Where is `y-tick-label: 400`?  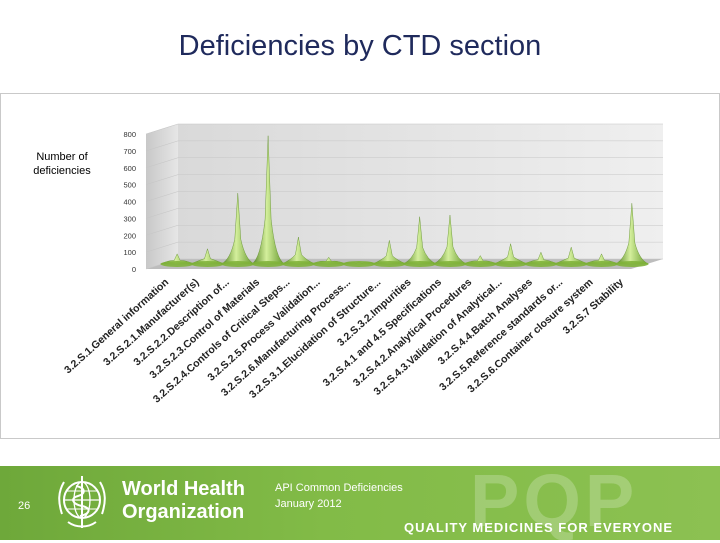
y-tick-label: 400 is located at coordinates (129, 202).